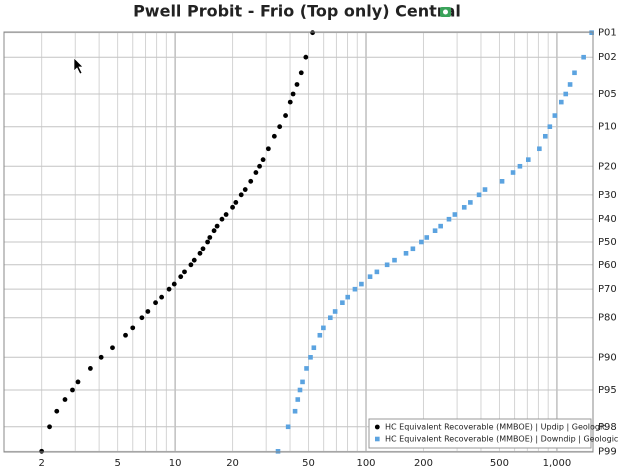 This screenshot has height=472, width=624. What do you see at coordinates (607, 265) in the screenshot?
I see `y-tick-label: P60` at bounding box center [607, 265].